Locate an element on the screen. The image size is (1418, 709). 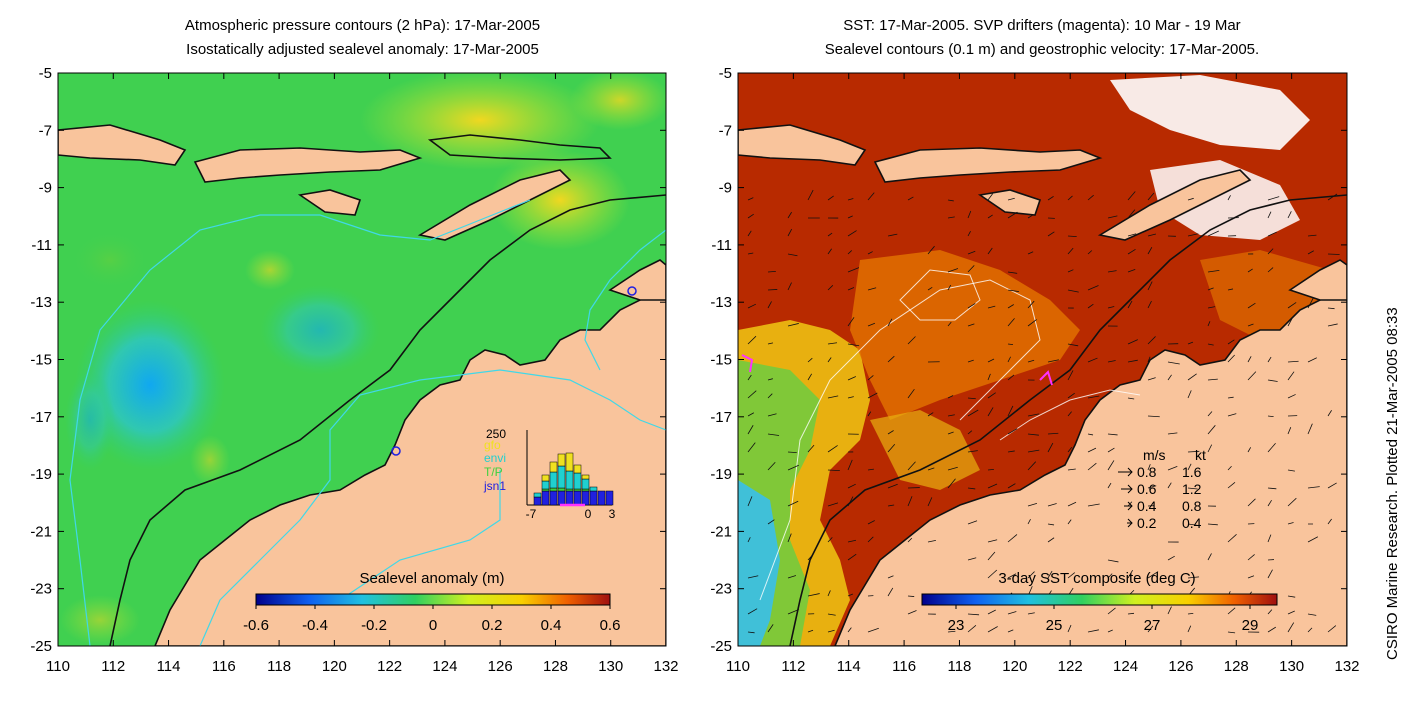
lon-tick-label: 132 is located at coordinates (1346, 666).